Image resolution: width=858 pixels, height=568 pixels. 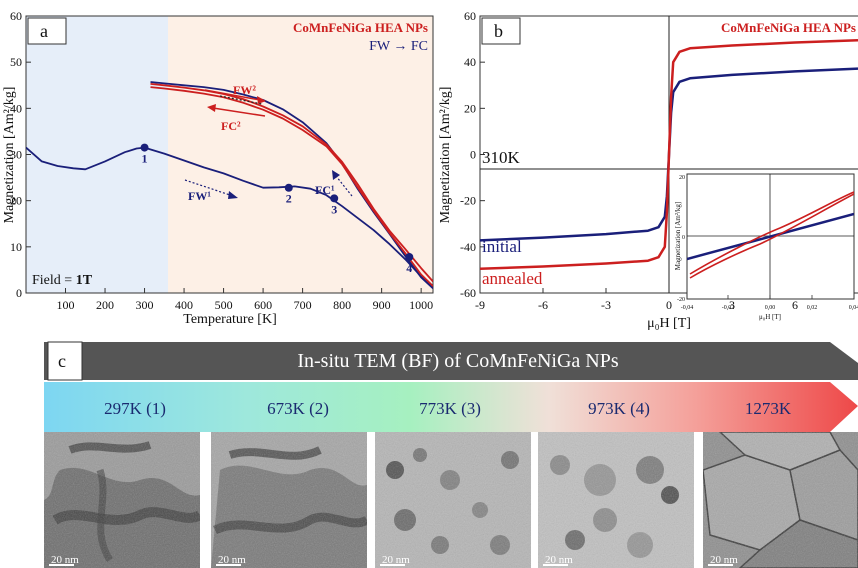 I want to click on panel-a-label: a, so click(x=44, y=31).